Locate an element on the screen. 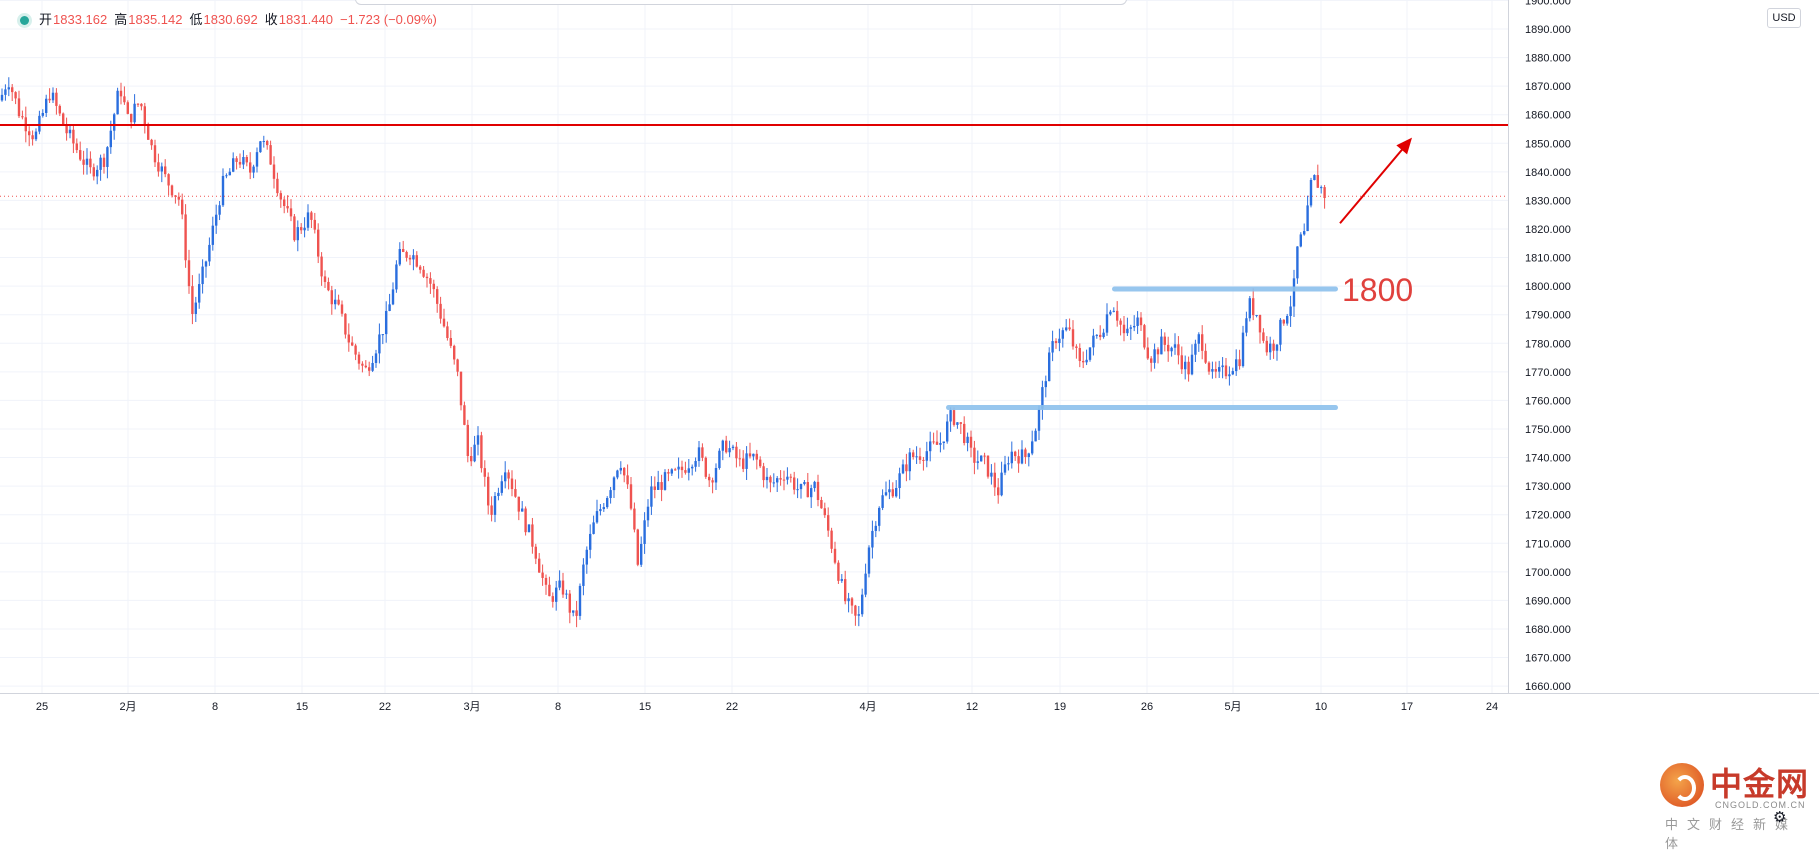 This screenshot has width=1819, height=852. y-tick-label: 1730.000 is located at coordinates (1548, 487).